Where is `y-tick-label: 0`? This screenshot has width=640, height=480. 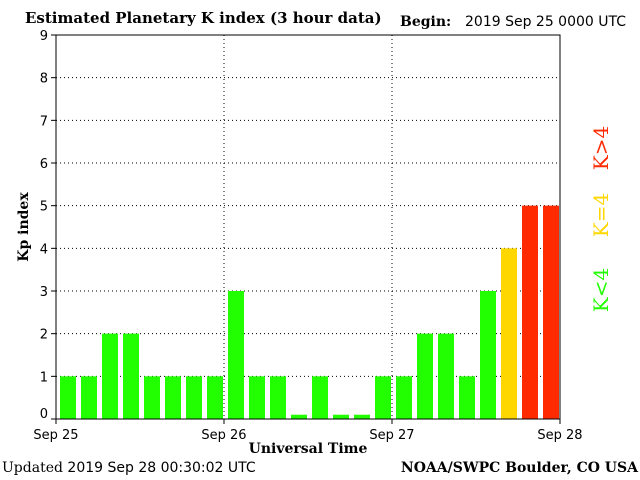 y-tick-label: 0 is located at coordinates (44, 414).